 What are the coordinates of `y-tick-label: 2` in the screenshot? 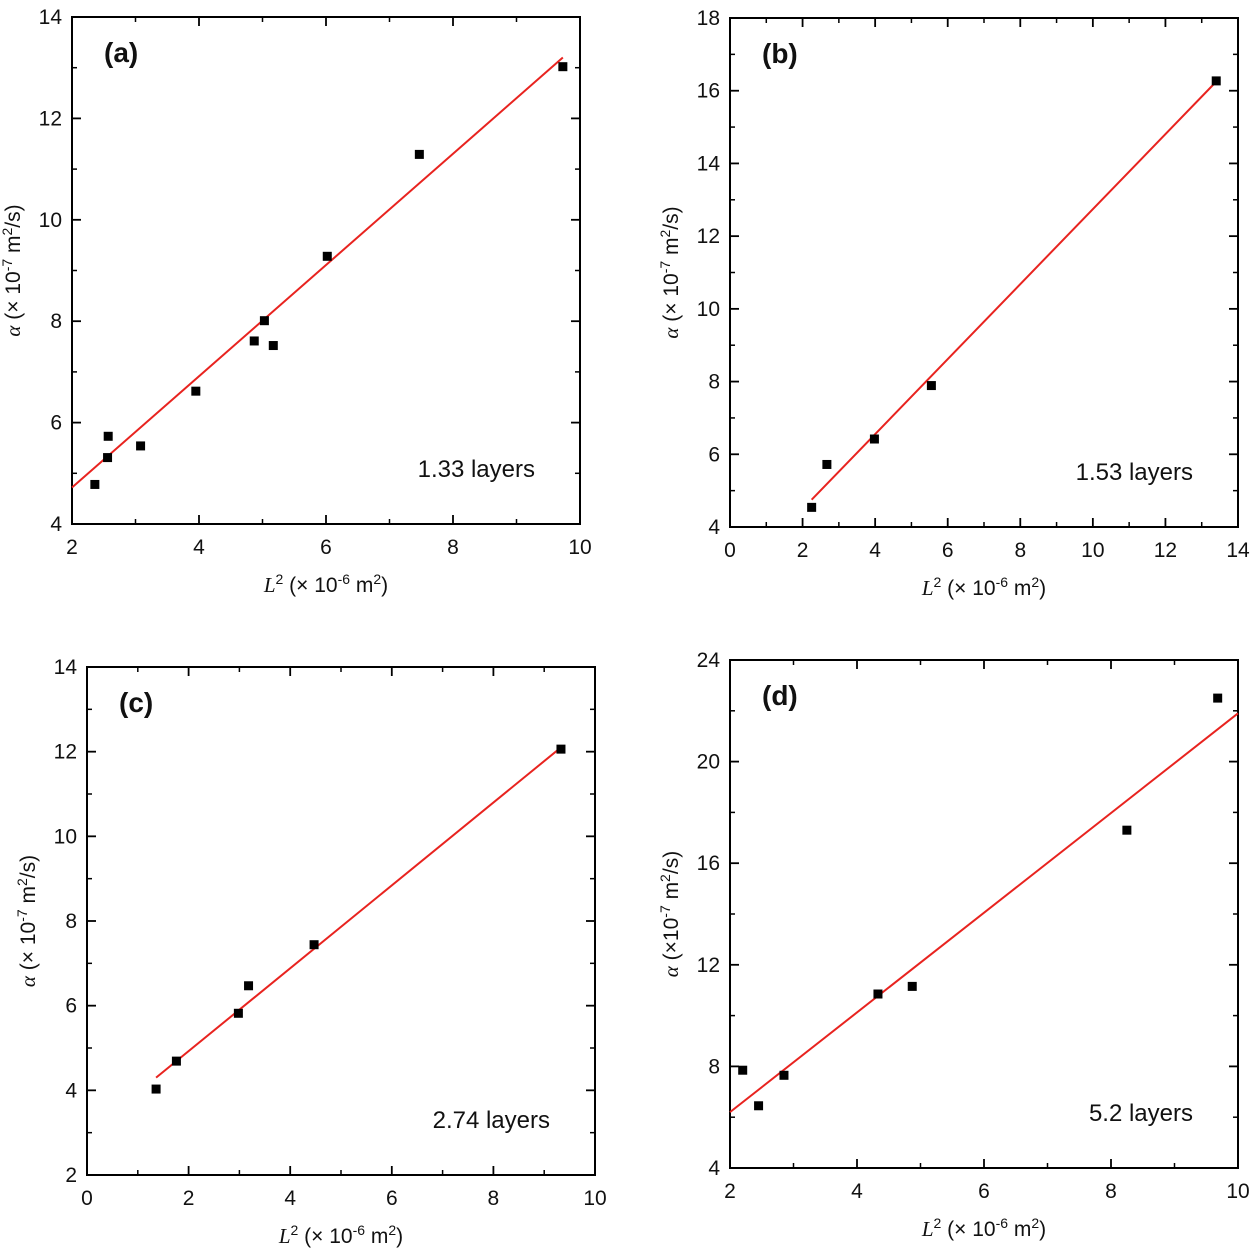 It's located at (71, 1175).